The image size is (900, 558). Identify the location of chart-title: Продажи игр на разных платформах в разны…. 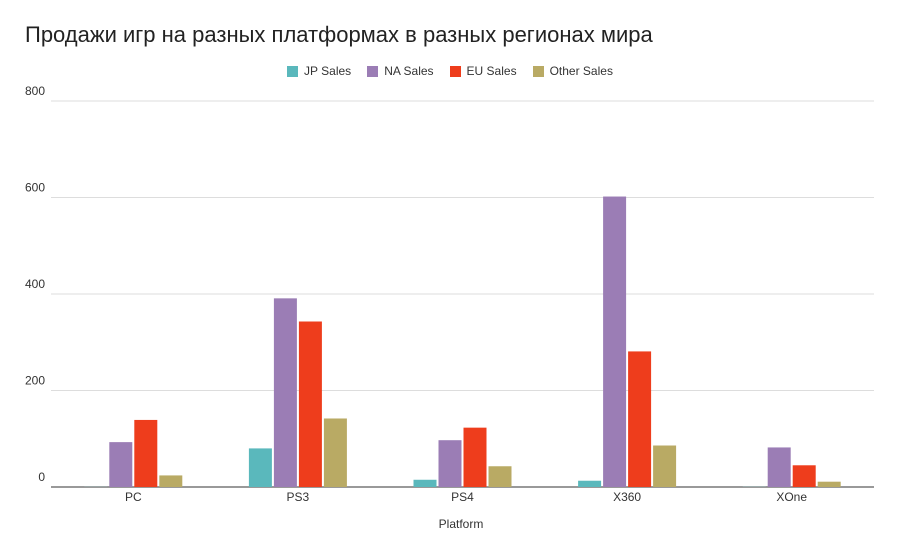
(339, 34).